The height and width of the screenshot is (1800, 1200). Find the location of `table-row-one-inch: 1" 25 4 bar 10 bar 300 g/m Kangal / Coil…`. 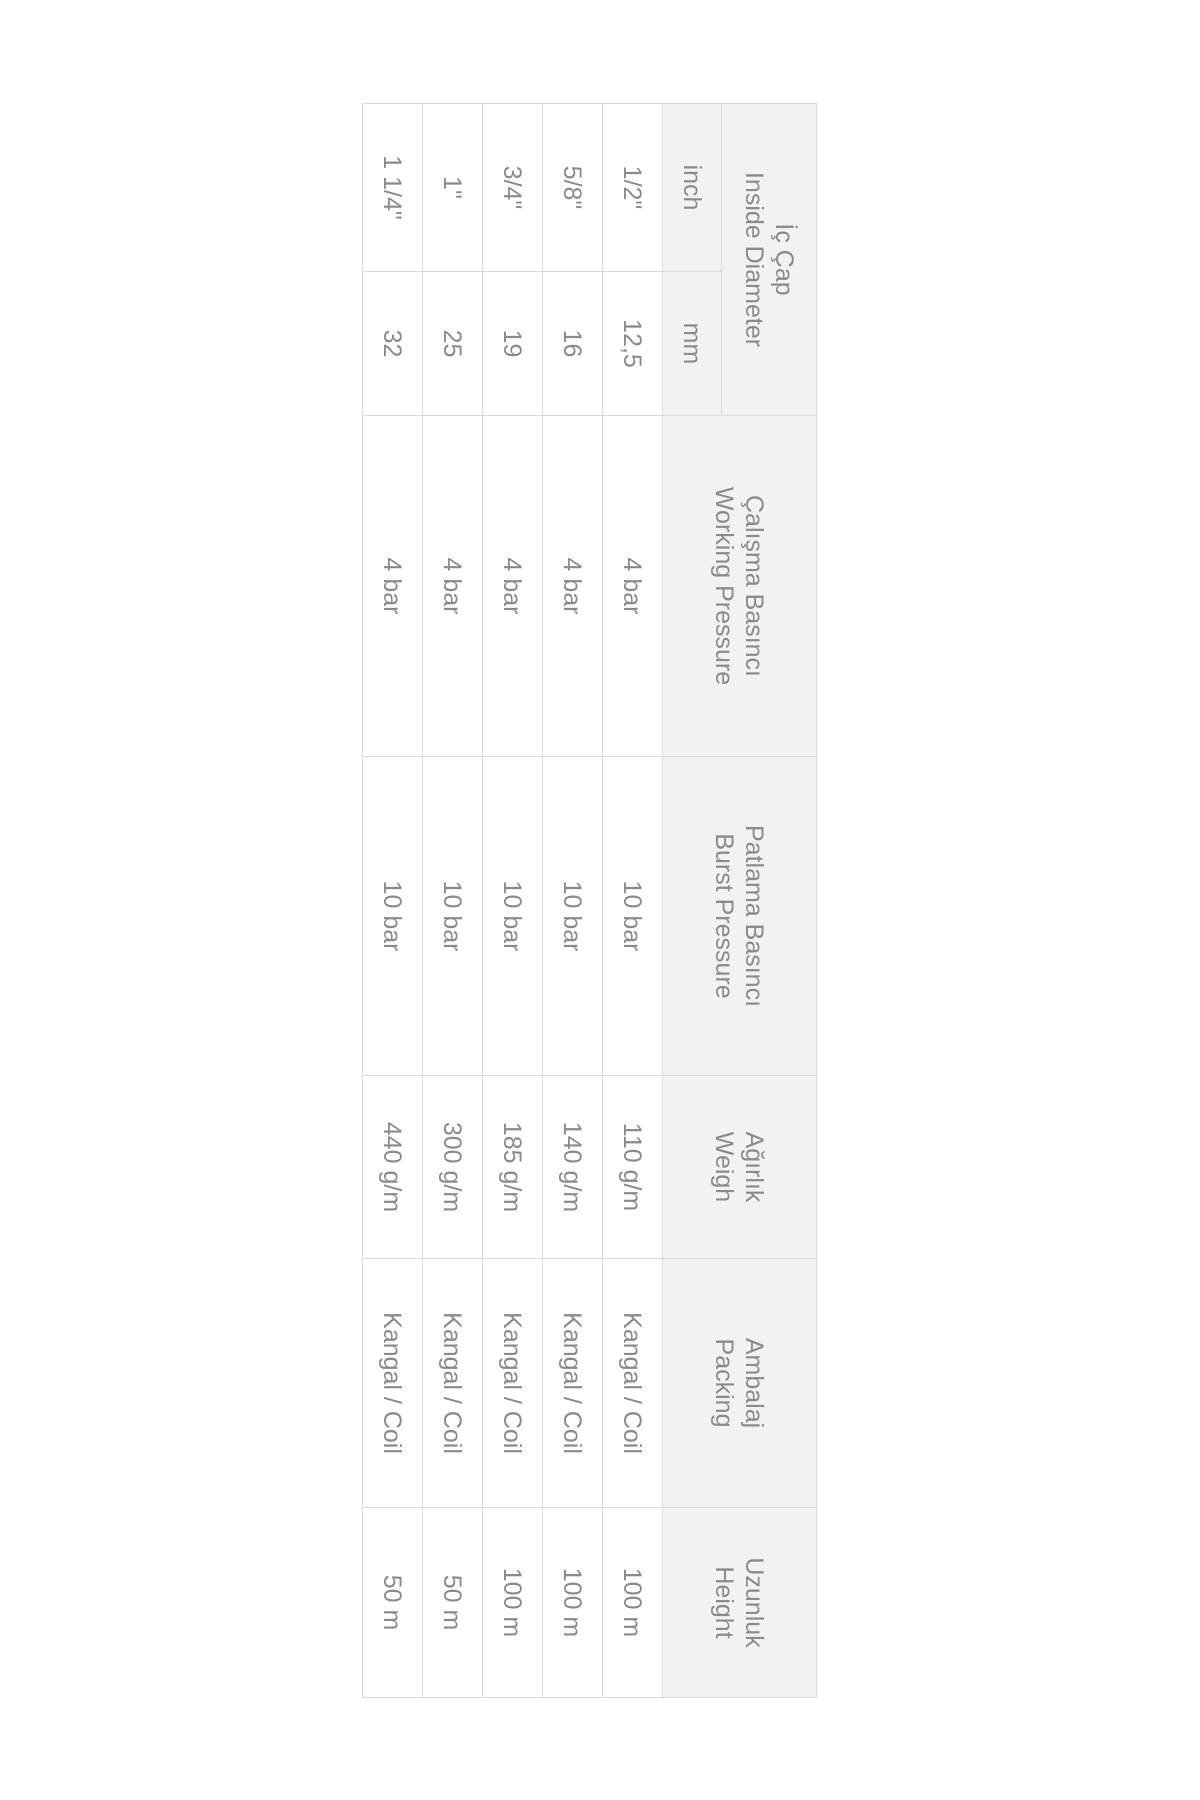

table-row-one-inch: 1" 25 4 bar 10 bar 300 g/m Kangal / Coil… is located at coordinates (452, 900).